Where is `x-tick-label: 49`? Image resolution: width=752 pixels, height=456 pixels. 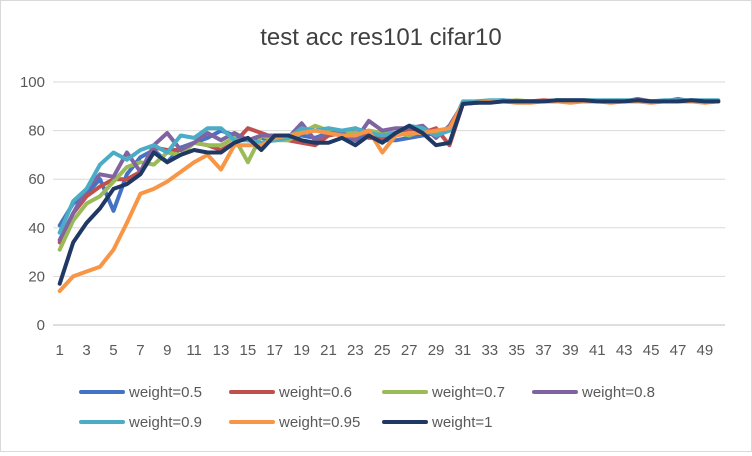 x-tick-label: 49 is located at coordinates (704, 350).